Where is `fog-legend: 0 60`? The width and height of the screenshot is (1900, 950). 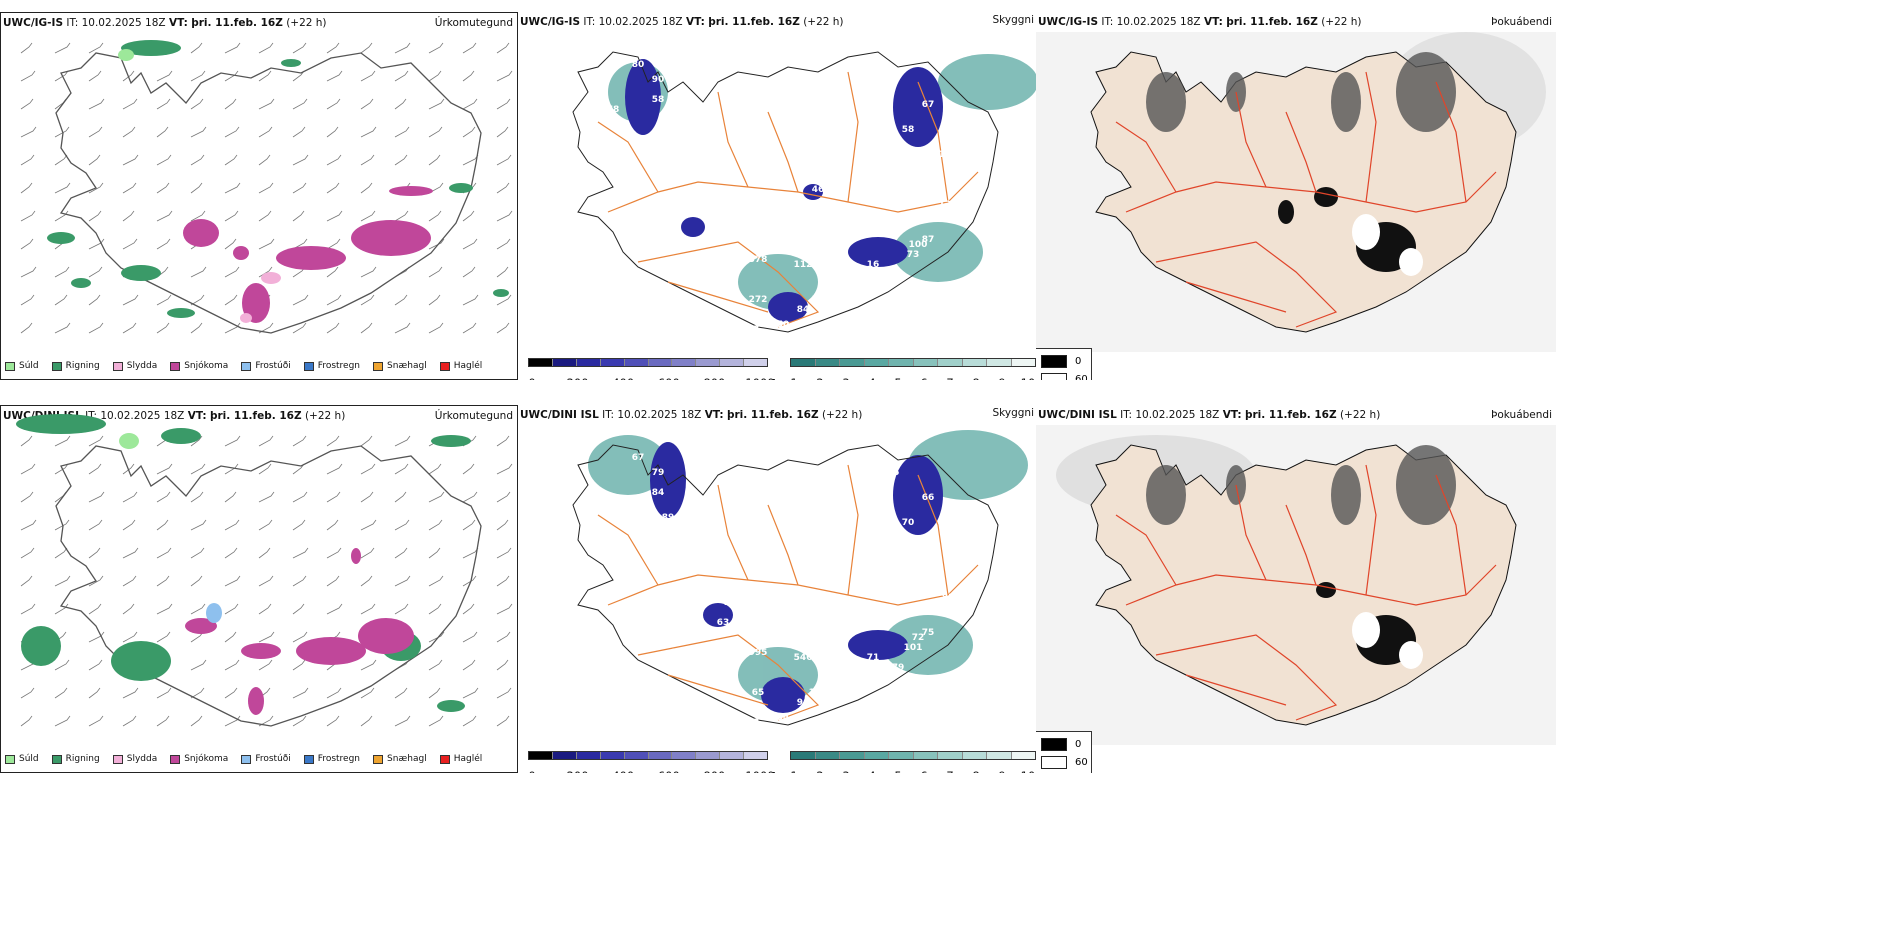
fog-legend: 0 60 is located at coordinates (1064, 364).